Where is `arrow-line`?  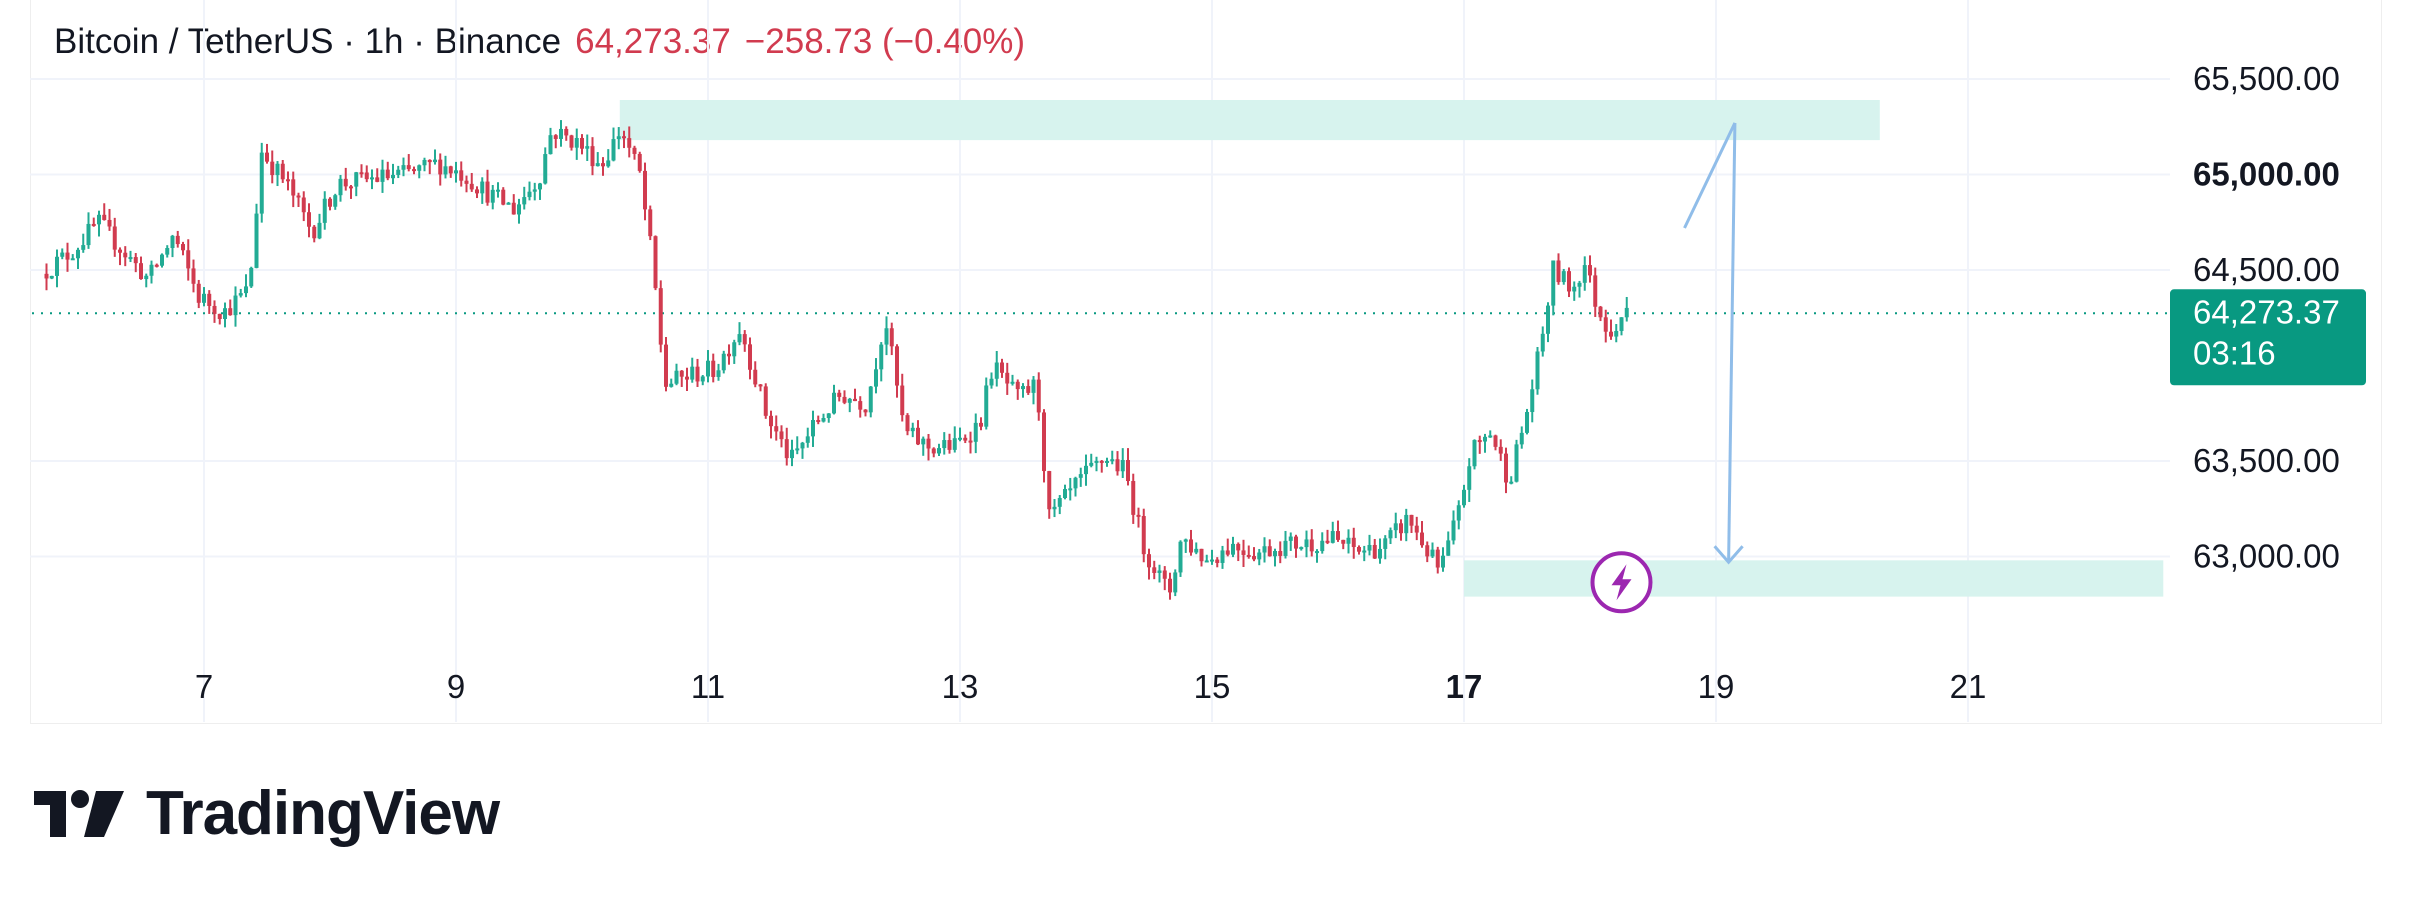
arrow-line is located at coordinates (1710, 175).